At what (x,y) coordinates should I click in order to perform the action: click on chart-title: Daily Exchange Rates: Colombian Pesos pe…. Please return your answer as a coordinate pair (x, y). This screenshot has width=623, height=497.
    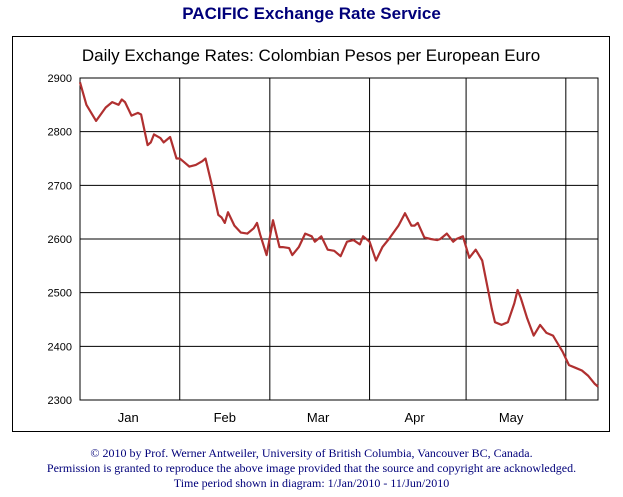
    Looking at the image, I should click on (311, 55).